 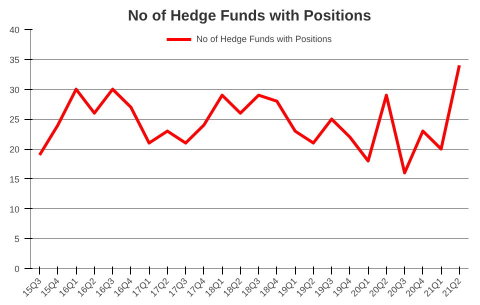 I want to click on y-tick-label: 20, so click(x=14, y=149).